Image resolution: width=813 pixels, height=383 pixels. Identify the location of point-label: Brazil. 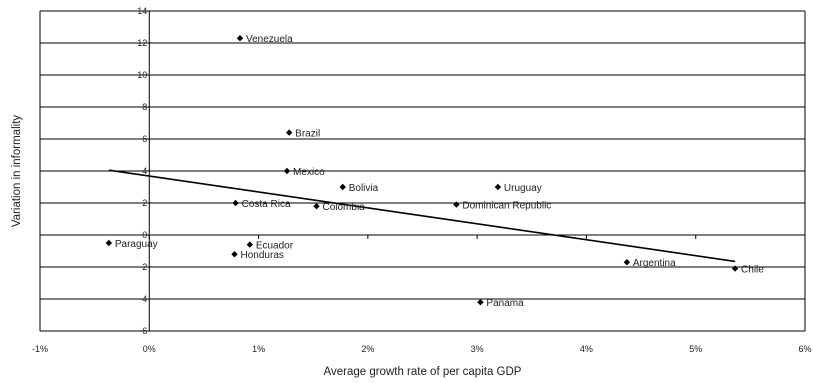
(307, 134).